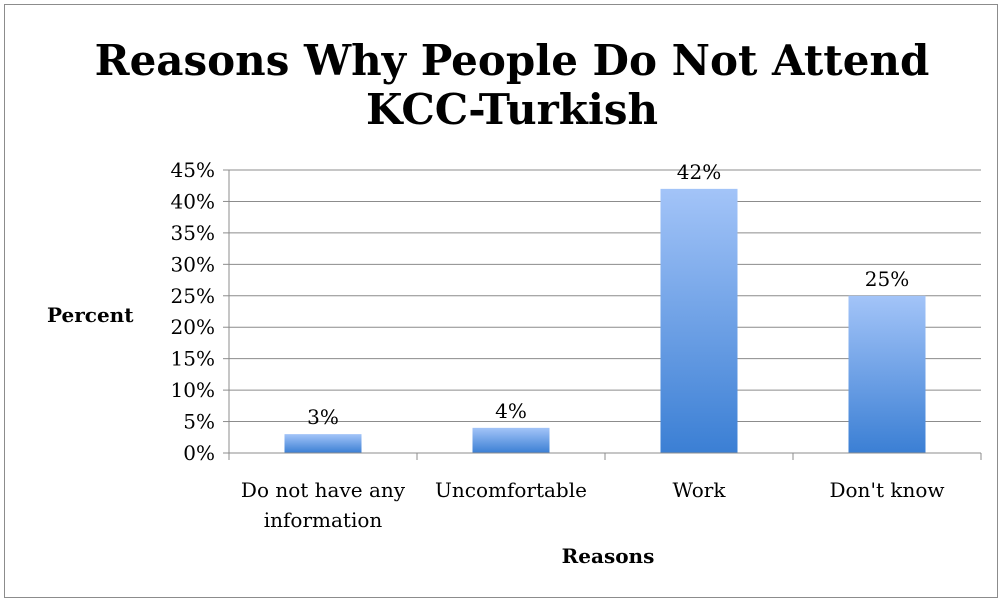 This screenshot has width=1003, height=603. Describe the element at coordinates (193, 359) in the screenshot. I see `y-tick-label: 15%` at that location.